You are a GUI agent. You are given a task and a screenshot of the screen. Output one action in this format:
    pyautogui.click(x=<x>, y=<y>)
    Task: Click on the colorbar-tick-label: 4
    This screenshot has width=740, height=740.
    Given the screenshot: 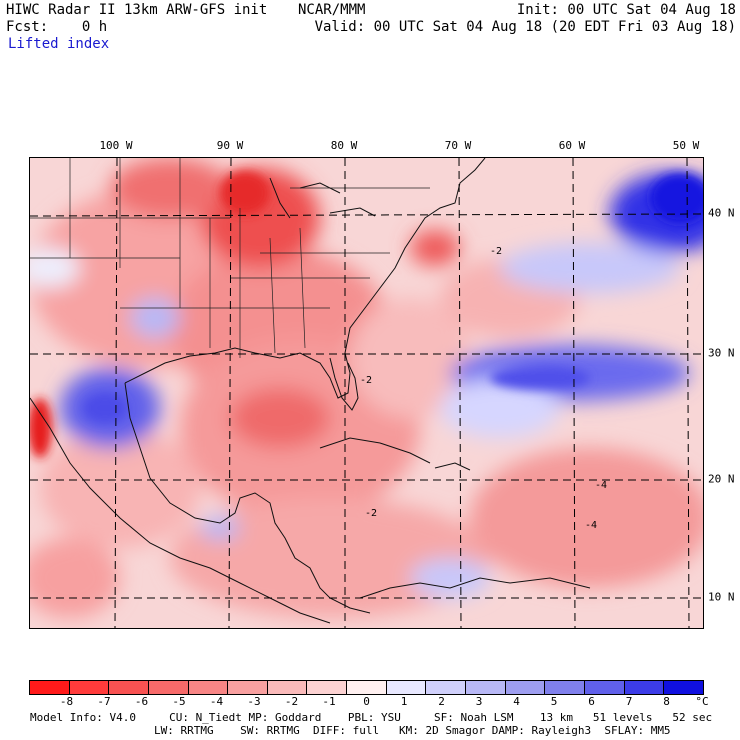 What is the action you would take?
    pyautogui.click(x=516, y=701)
    